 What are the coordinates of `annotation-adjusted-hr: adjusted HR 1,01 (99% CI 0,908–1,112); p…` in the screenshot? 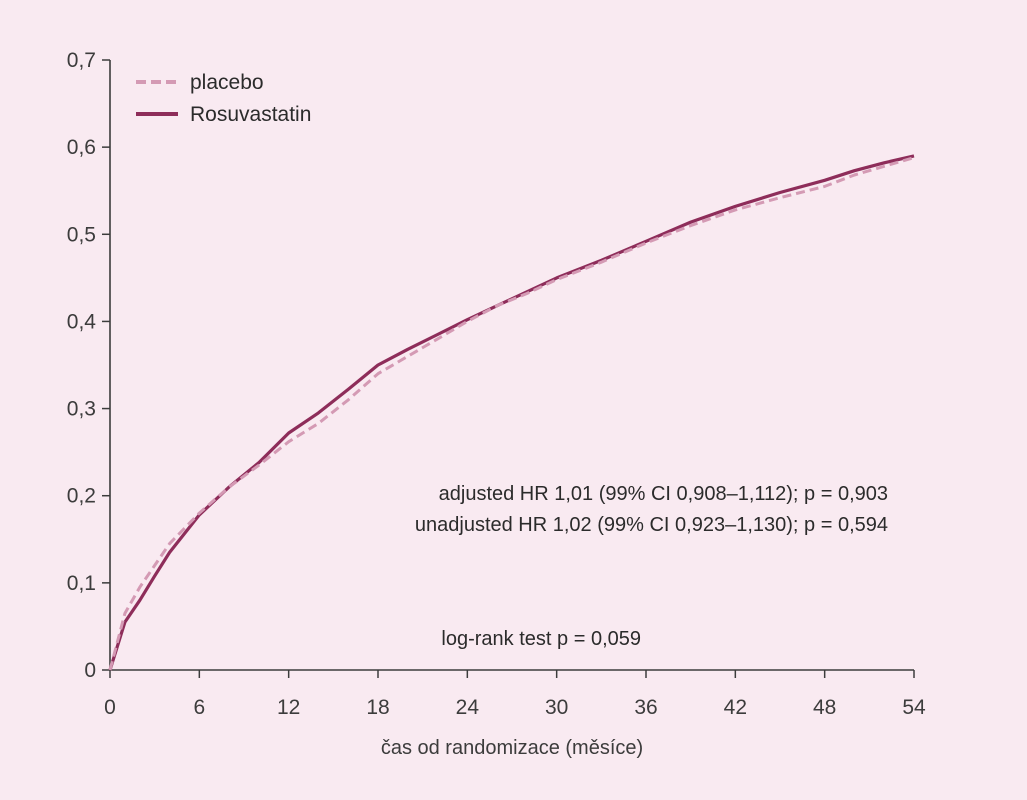 It's located at (663, 494).